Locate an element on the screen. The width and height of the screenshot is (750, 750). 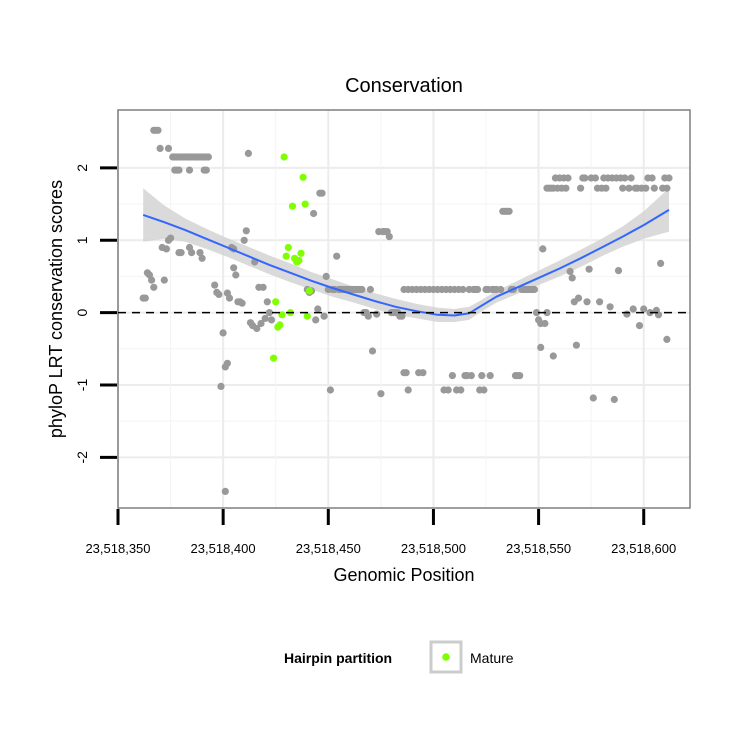
legend: Hairpin partition Mature is located at coordinates (399, 657).